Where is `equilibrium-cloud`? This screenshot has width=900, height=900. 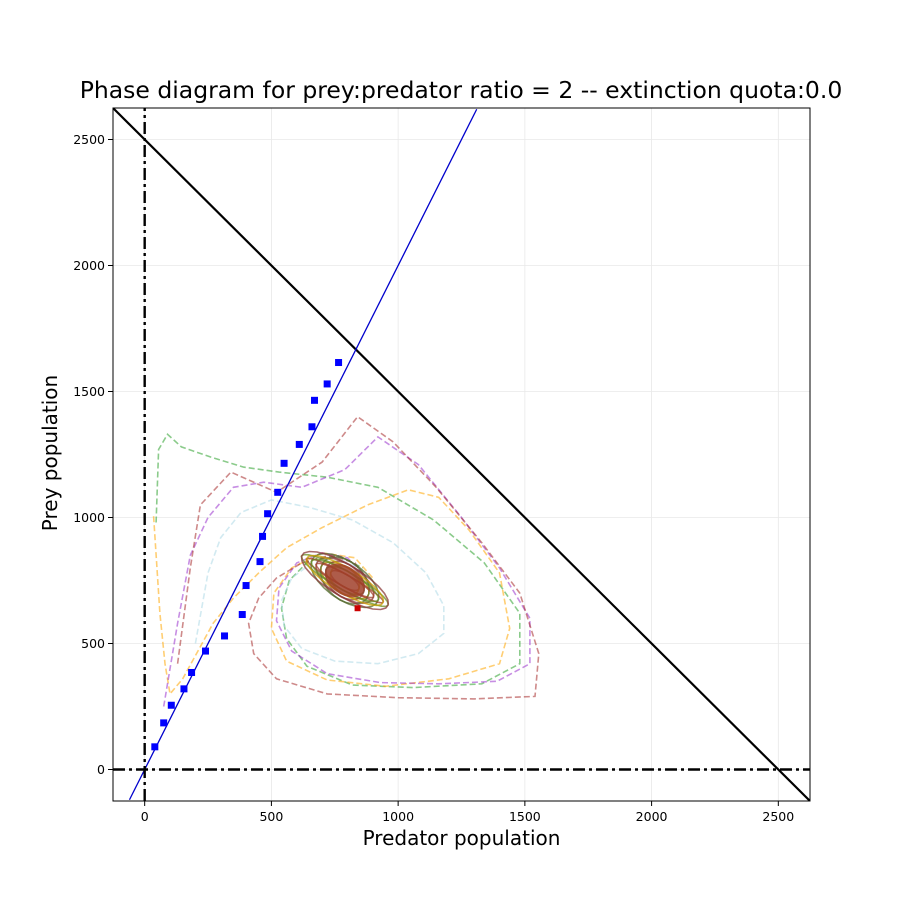 equilibrium-cloud is located at coordinates (345, 581).